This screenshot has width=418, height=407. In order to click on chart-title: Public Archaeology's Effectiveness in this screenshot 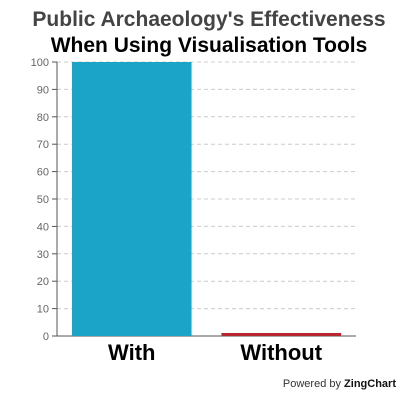, I will do `click(208, 19)`.